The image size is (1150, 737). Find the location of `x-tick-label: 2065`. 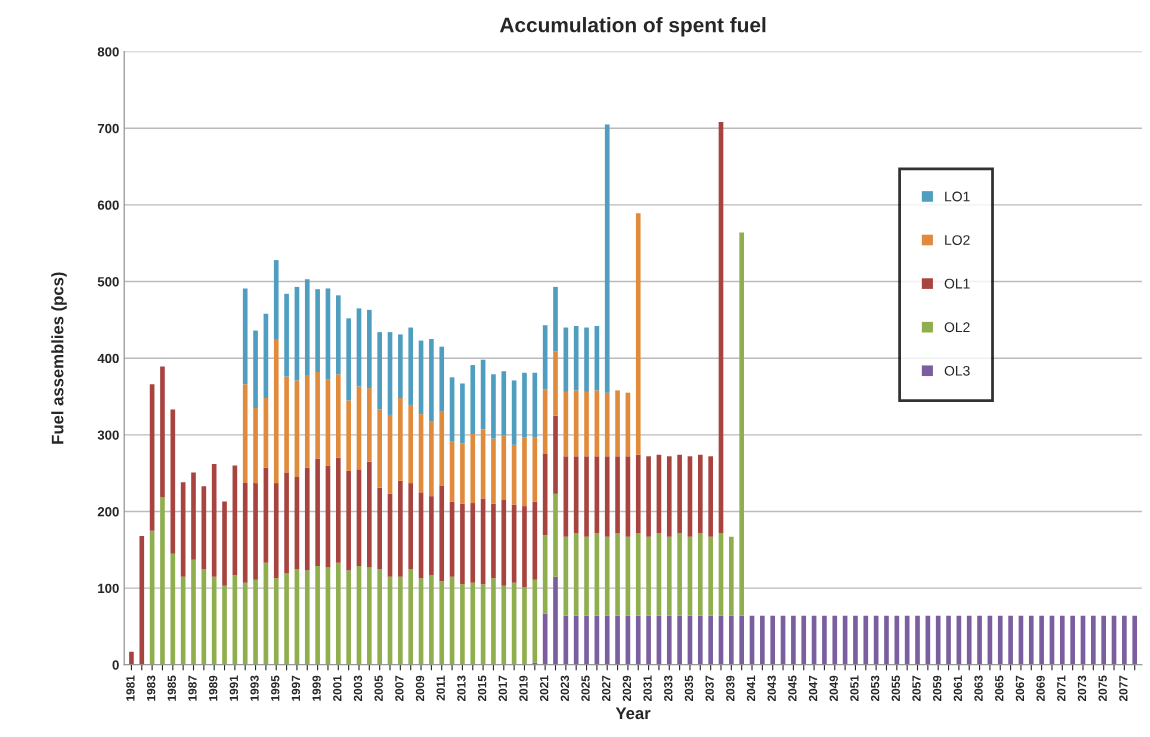

x-tick-label: 2065 is located at coordinates (999, 688).